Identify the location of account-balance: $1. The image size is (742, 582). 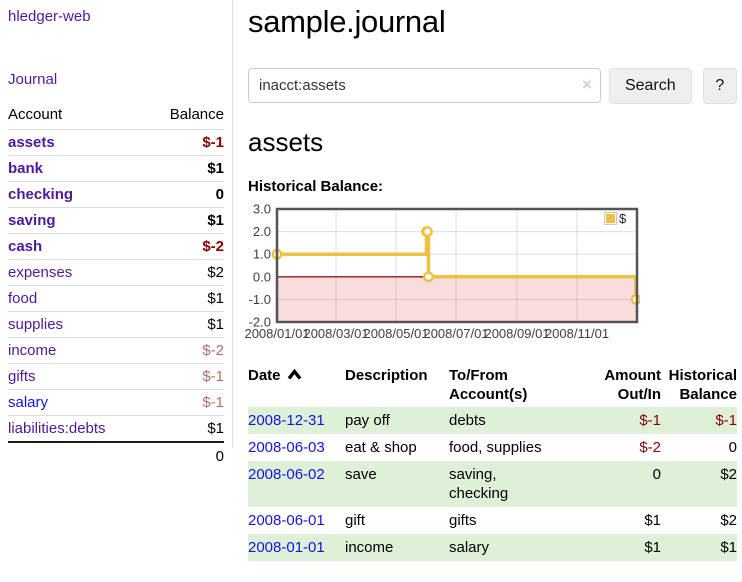
(185, 220).